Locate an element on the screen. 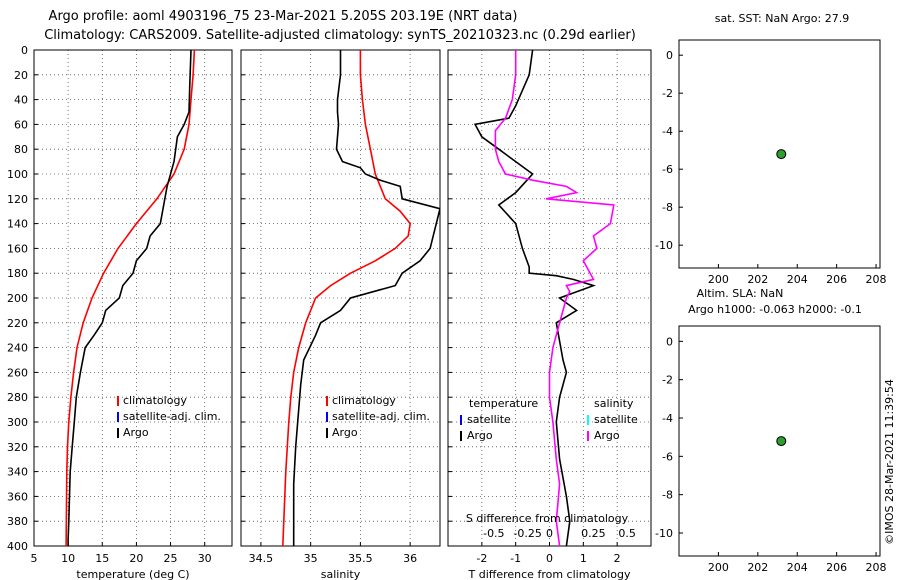 Image resolution: width=900 pixels, height=580 pixels. legend-heading-temperature: temperature is located at coordinates (503, 403).